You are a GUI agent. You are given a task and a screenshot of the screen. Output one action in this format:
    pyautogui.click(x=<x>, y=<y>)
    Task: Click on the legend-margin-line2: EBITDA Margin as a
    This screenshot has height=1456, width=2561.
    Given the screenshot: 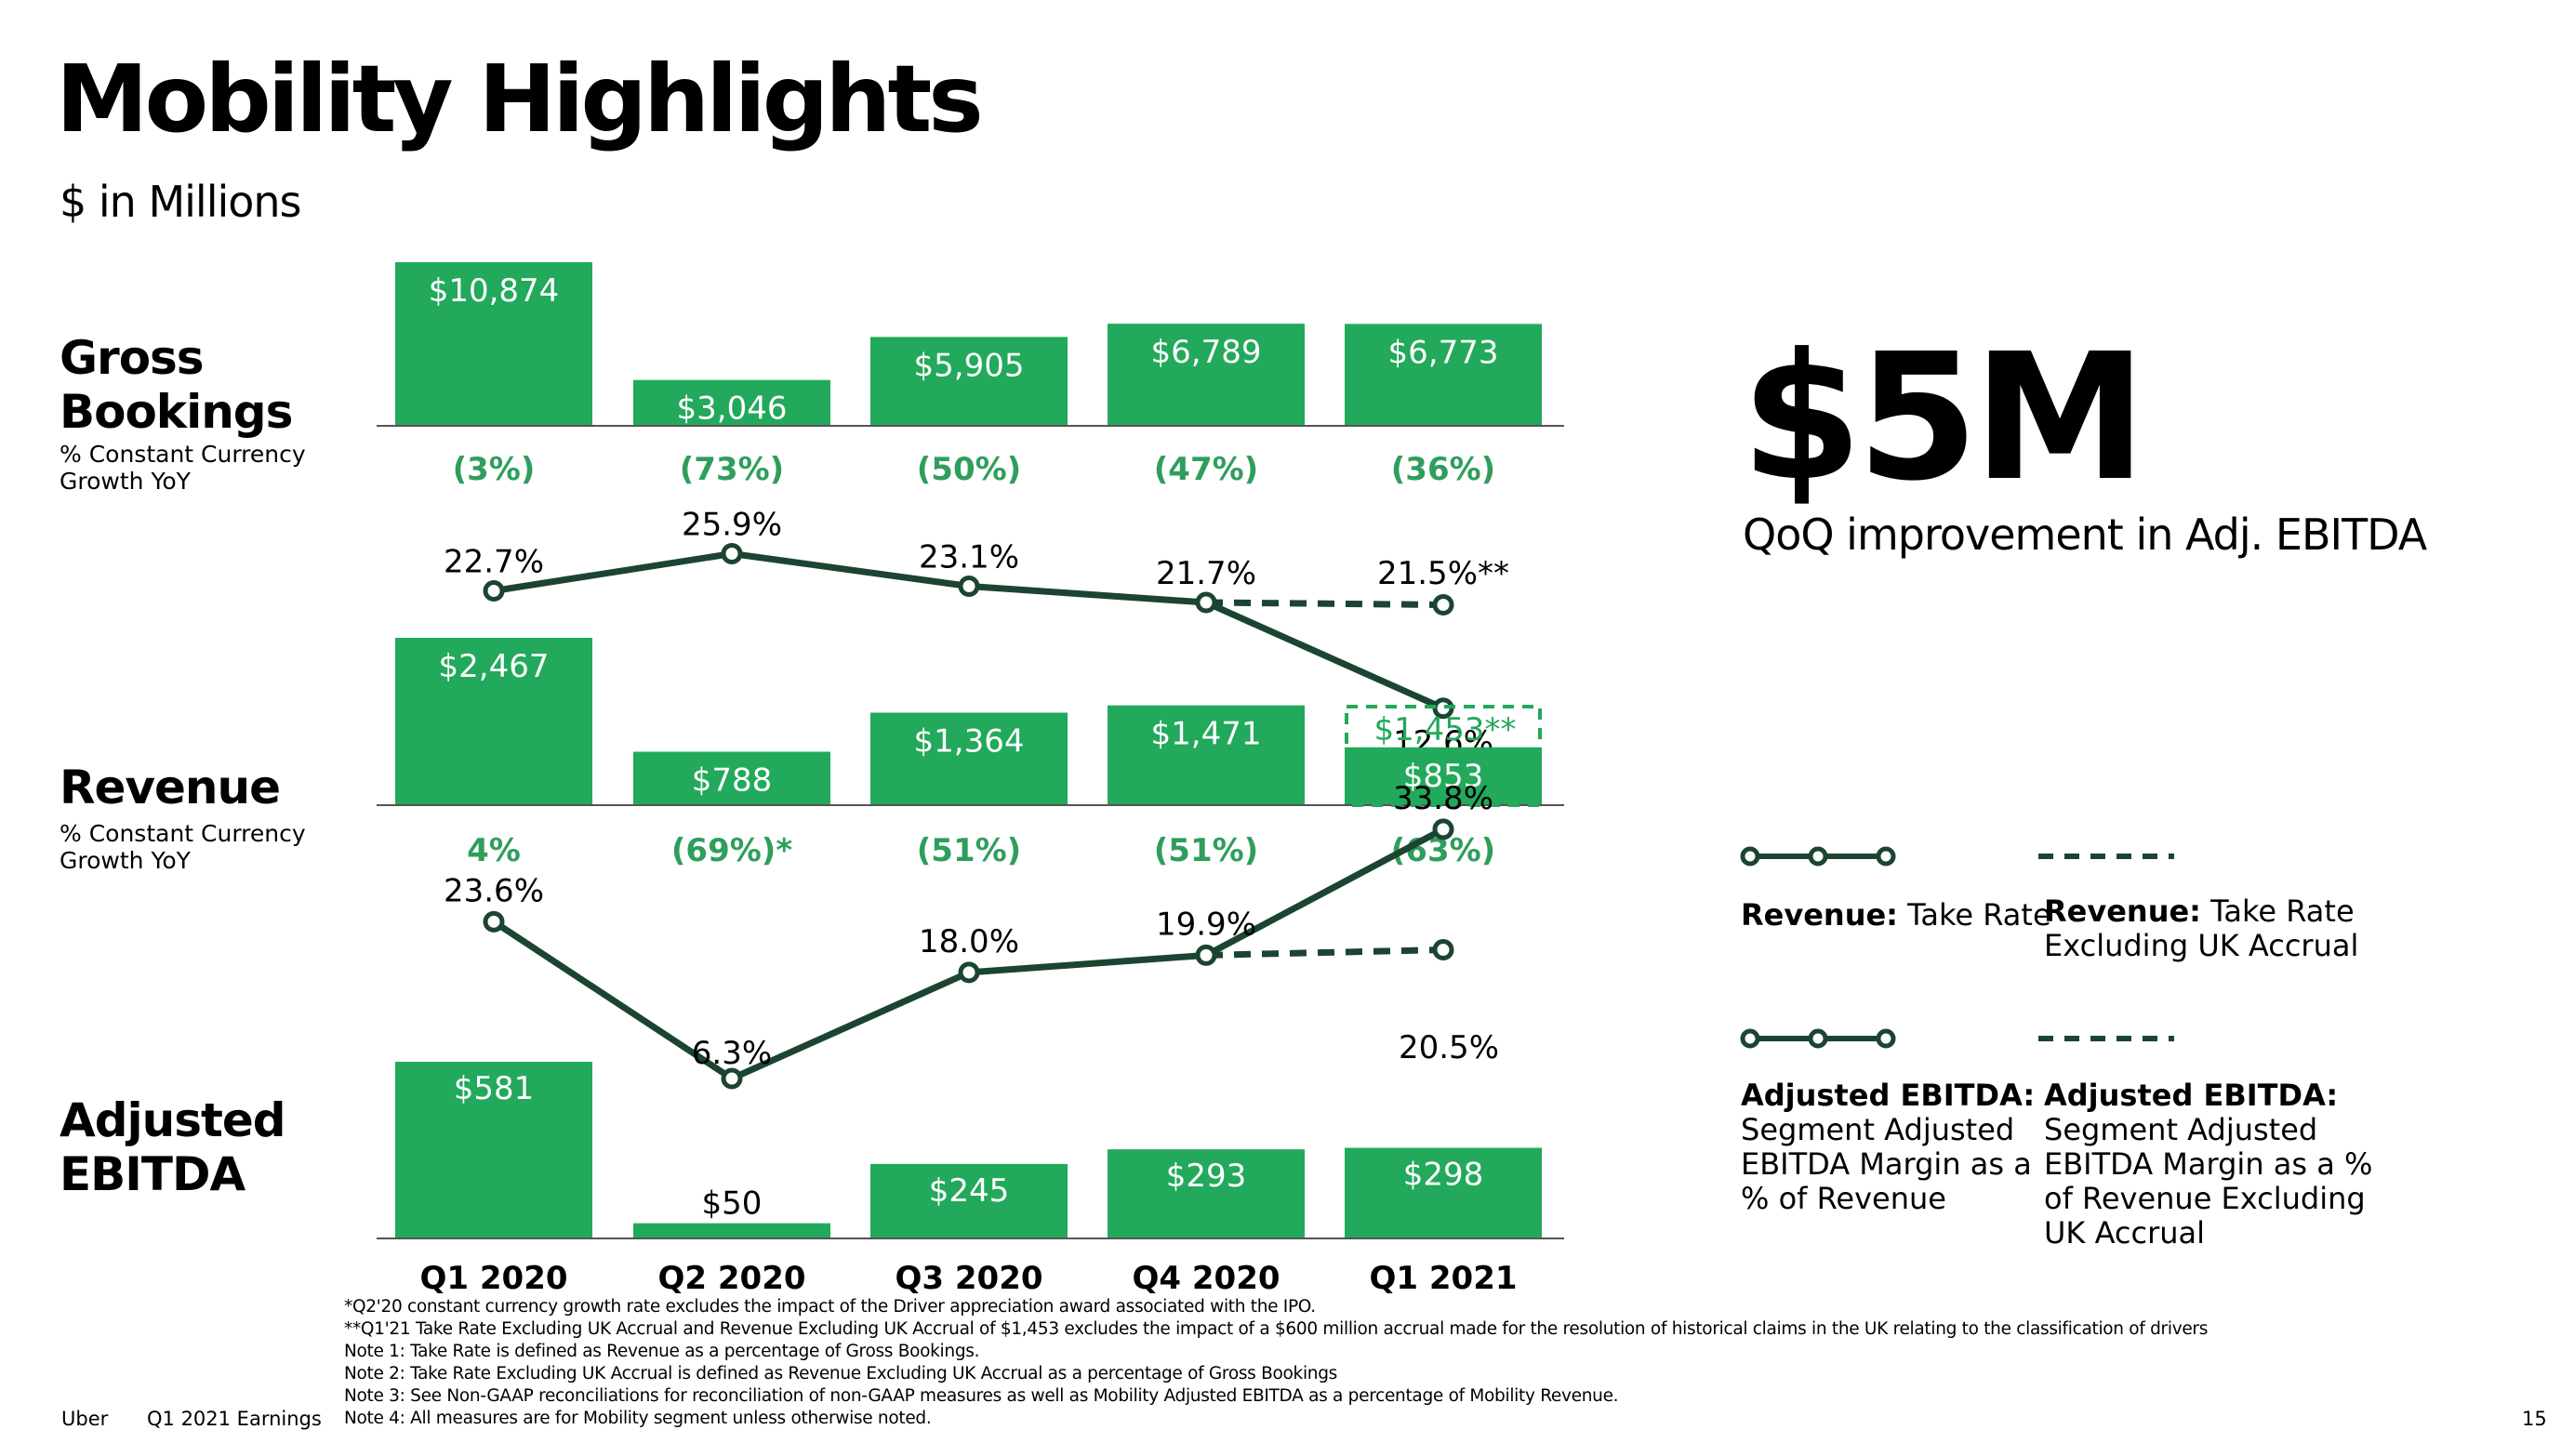 What is the action you would take?
    pyautogui.click(x=1887, y=1164)
    